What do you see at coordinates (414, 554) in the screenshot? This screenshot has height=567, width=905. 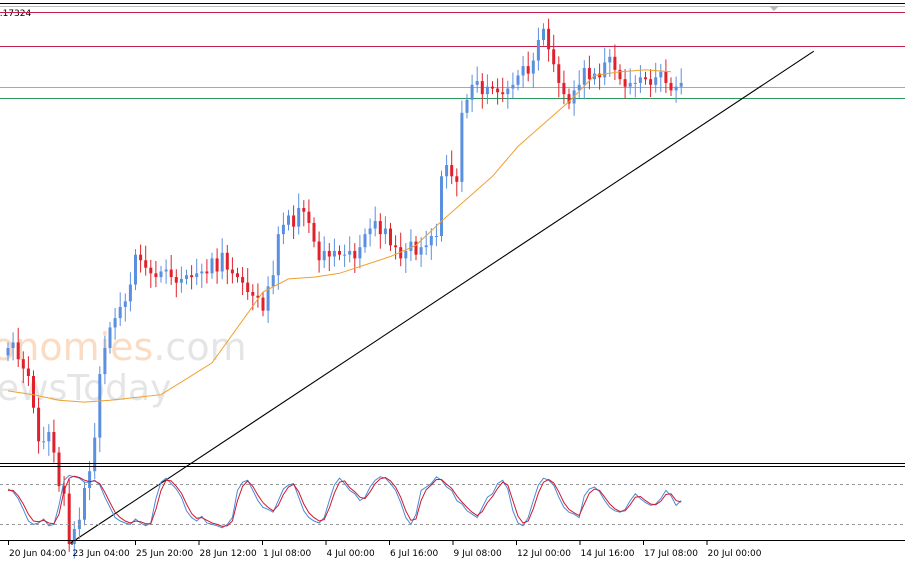 I see `x-tick-label: 6 Jul 16:00` at bounding box center [414, 554].